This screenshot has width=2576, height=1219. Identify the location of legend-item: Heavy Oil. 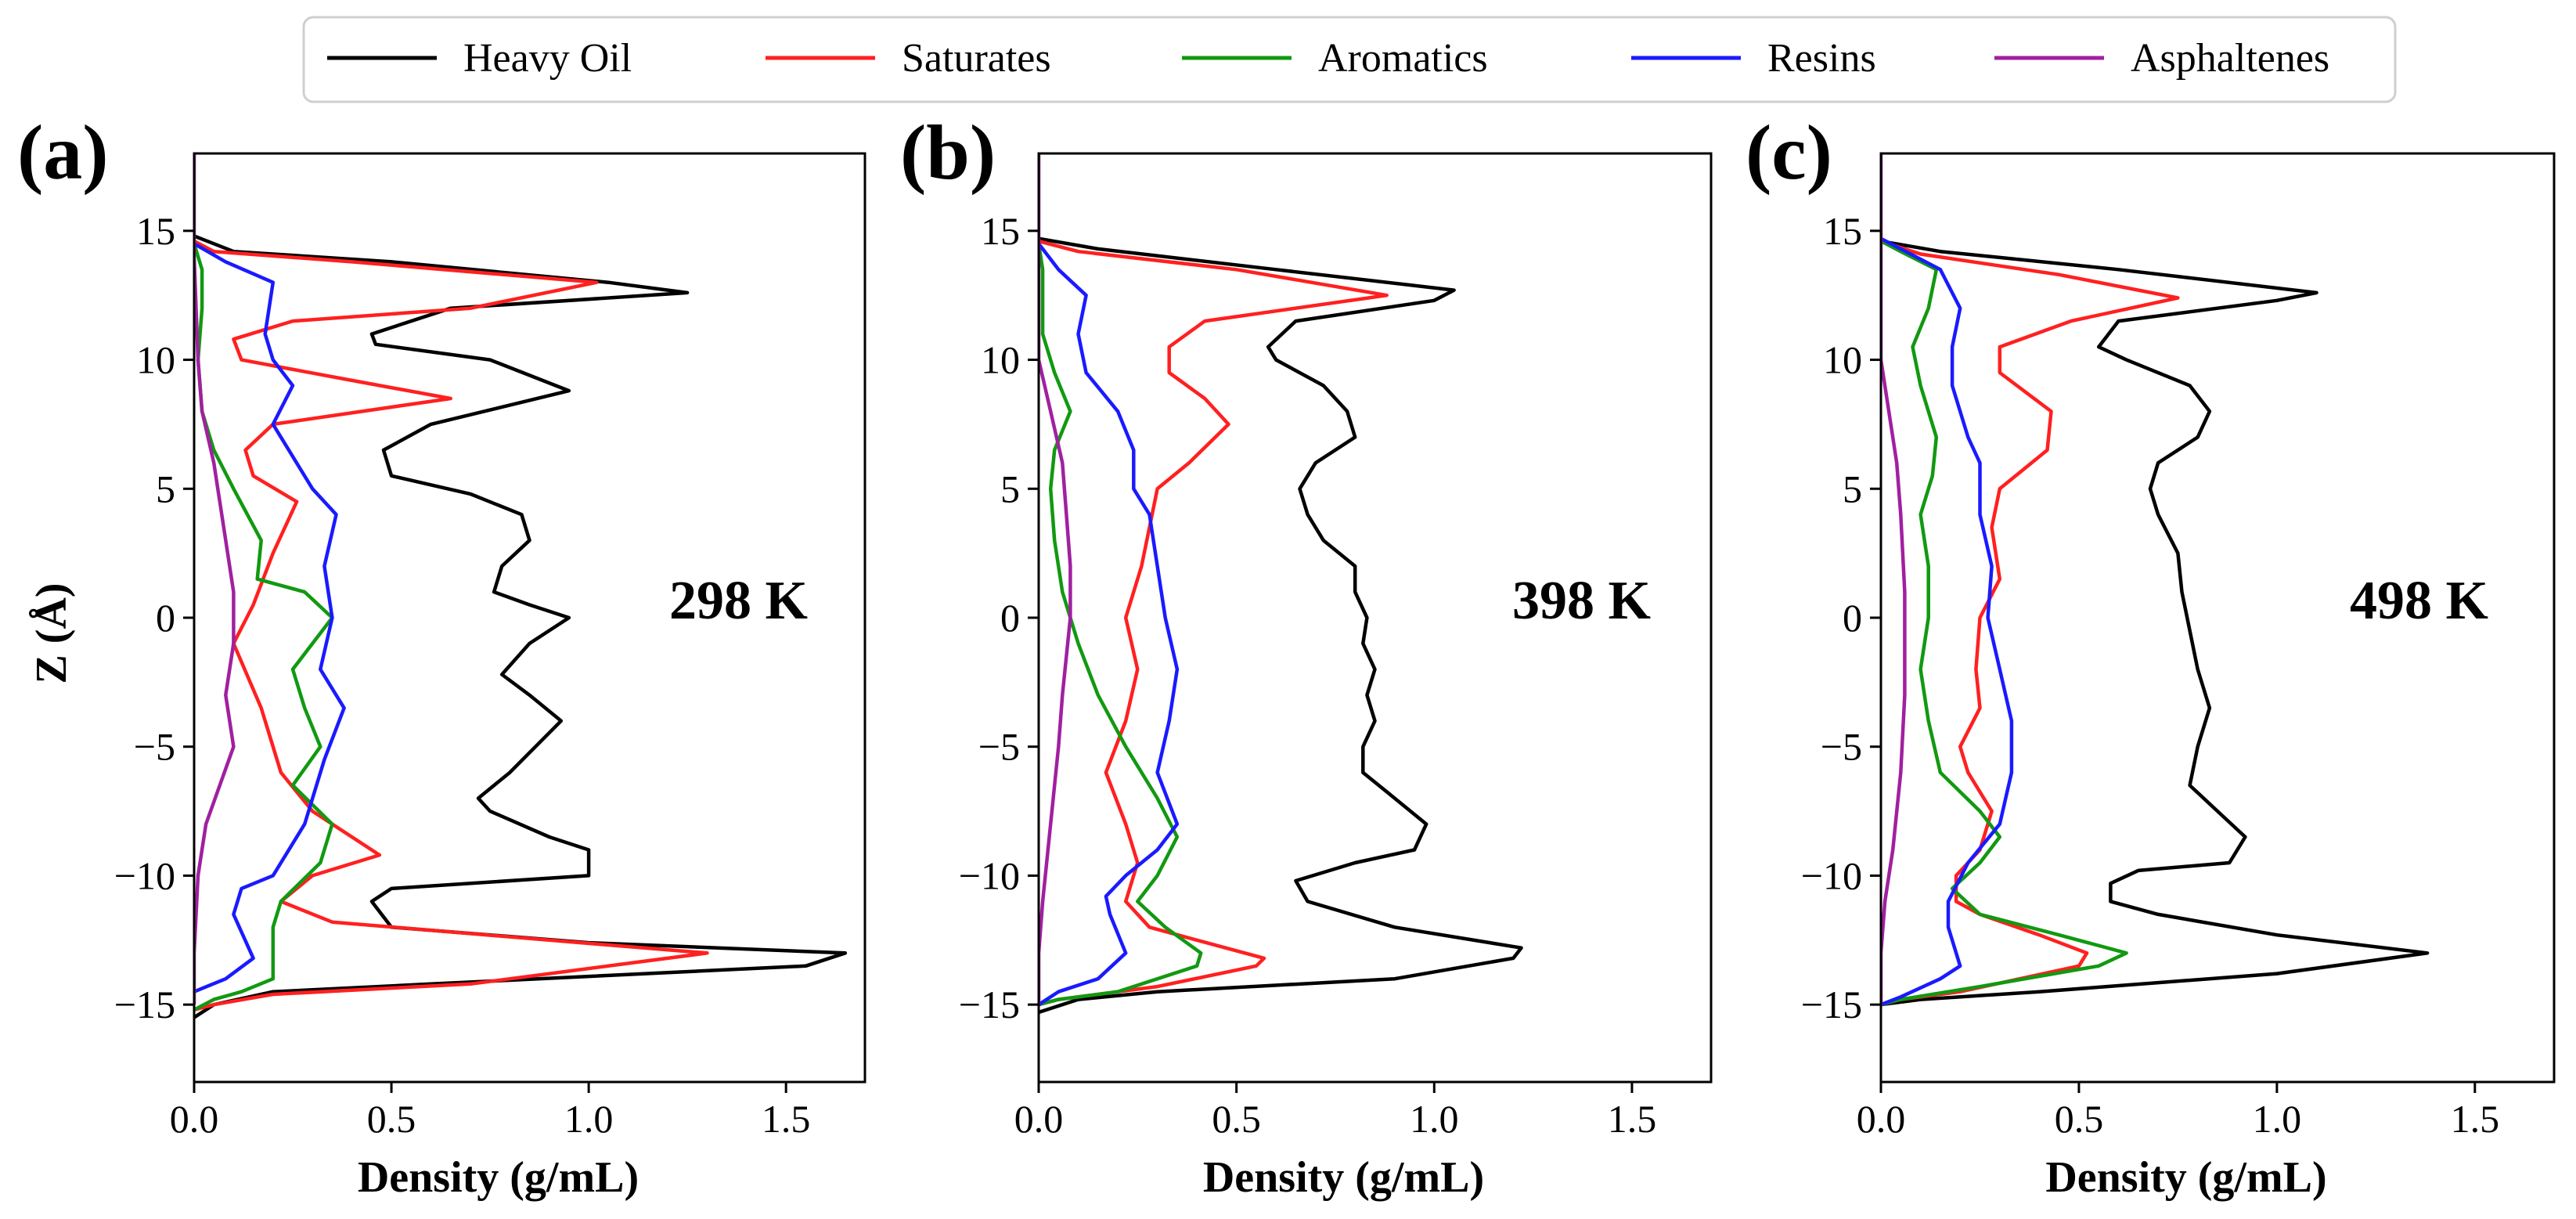
(479, 58).